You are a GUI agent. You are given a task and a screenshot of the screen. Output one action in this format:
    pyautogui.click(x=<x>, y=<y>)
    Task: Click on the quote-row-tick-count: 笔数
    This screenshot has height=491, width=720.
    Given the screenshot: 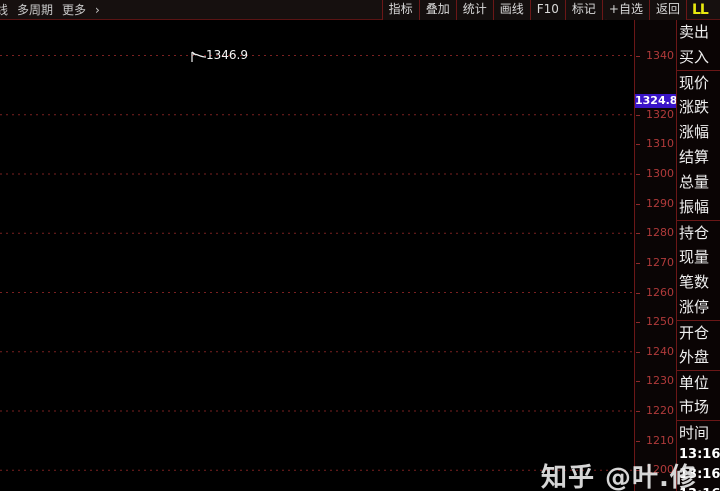 What is the action you would take?
    pyautogui.click(x=694, y=282)
    